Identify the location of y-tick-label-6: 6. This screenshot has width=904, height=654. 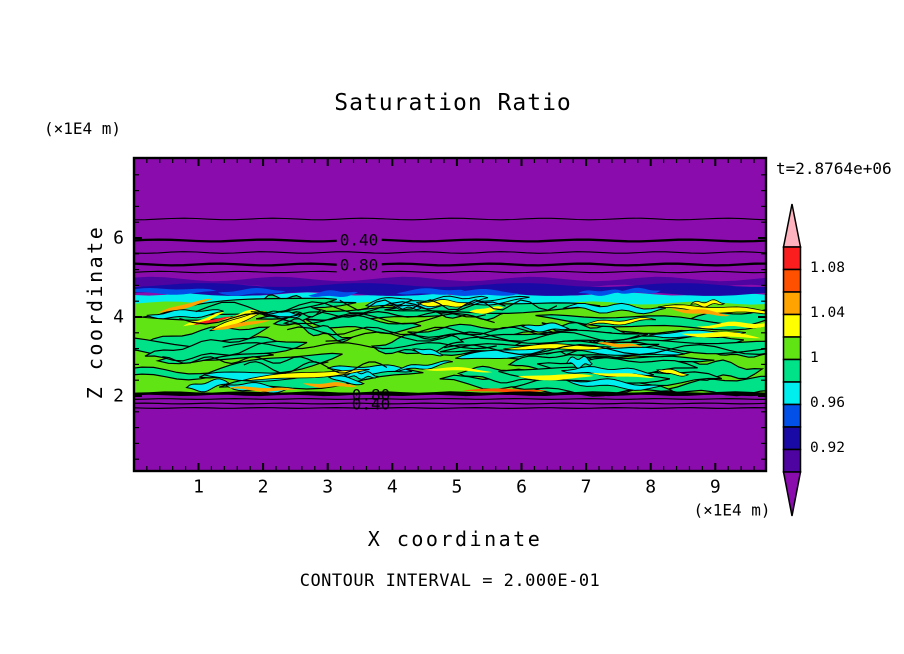
(118, 238).